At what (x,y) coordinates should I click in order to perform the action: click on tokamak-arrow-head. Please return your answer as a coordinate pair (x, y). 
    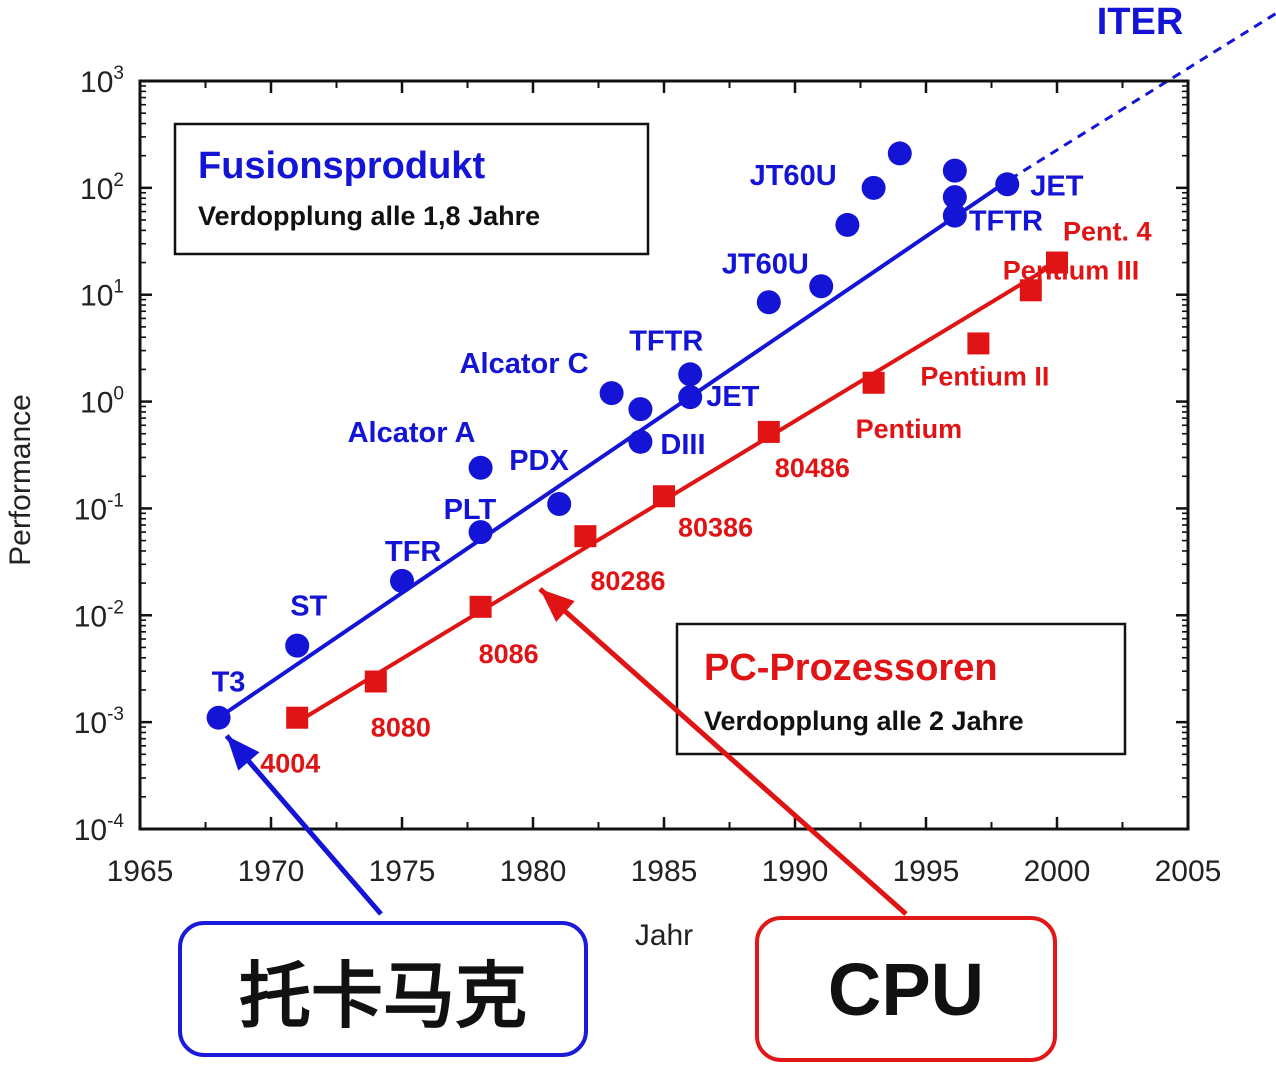
    Looking at the image, I should click on (243, 753).